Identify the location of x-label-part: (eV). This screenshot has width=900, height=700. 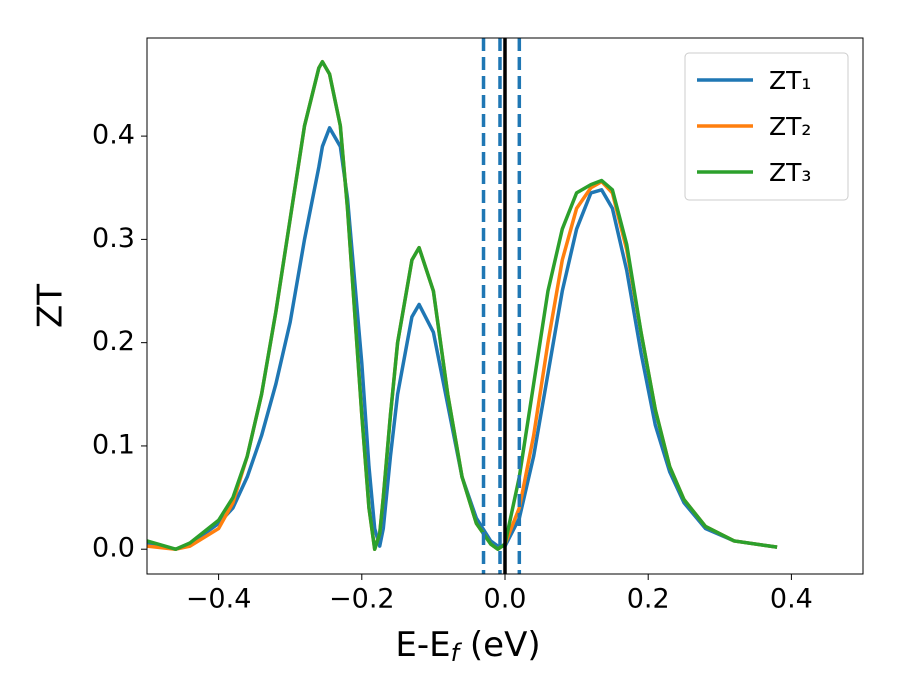
(500, 645).